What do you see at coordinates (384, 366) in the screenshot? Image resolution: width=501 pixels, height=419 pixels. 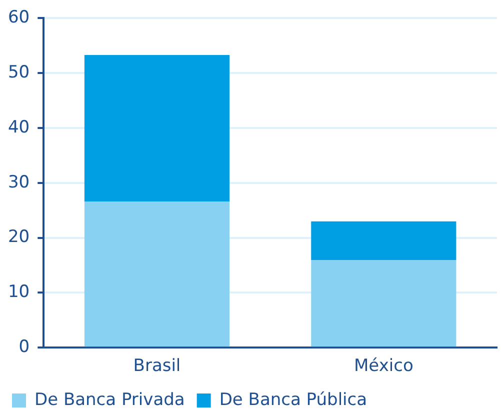 I see `x-tick-label: México` at bounding box center [384, 366].